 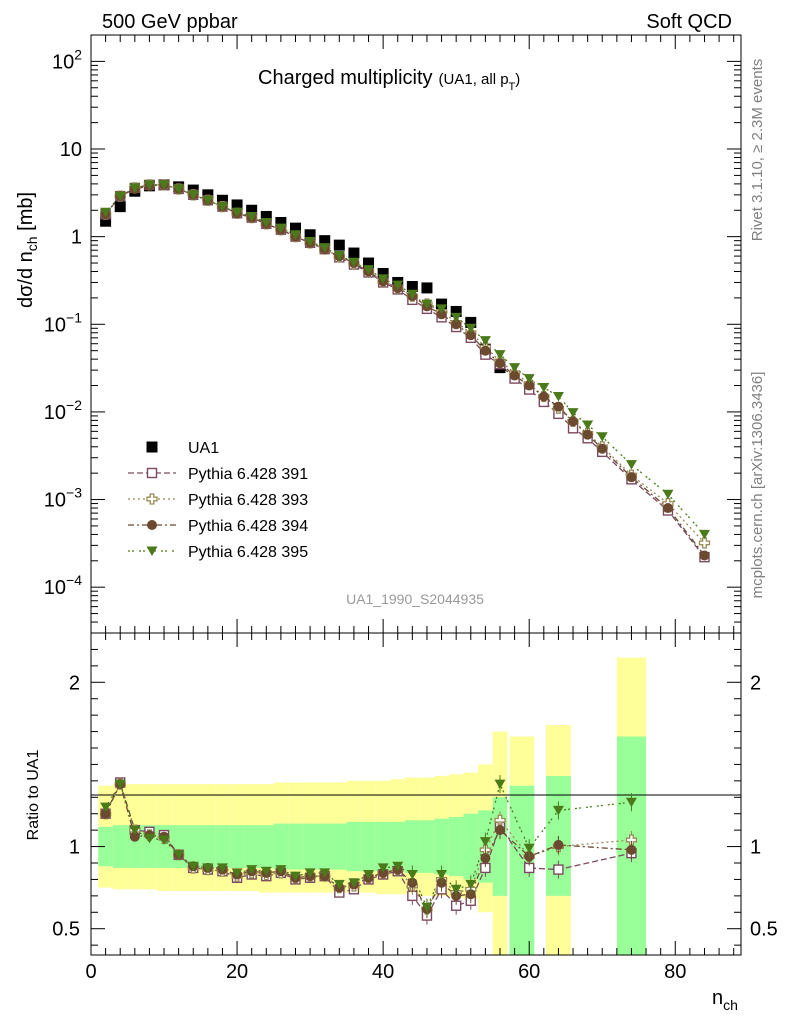 I want to click on mcplots-label: mcplots.cern.ch [arXiv:1306.3436], so click(x=757, y=485).